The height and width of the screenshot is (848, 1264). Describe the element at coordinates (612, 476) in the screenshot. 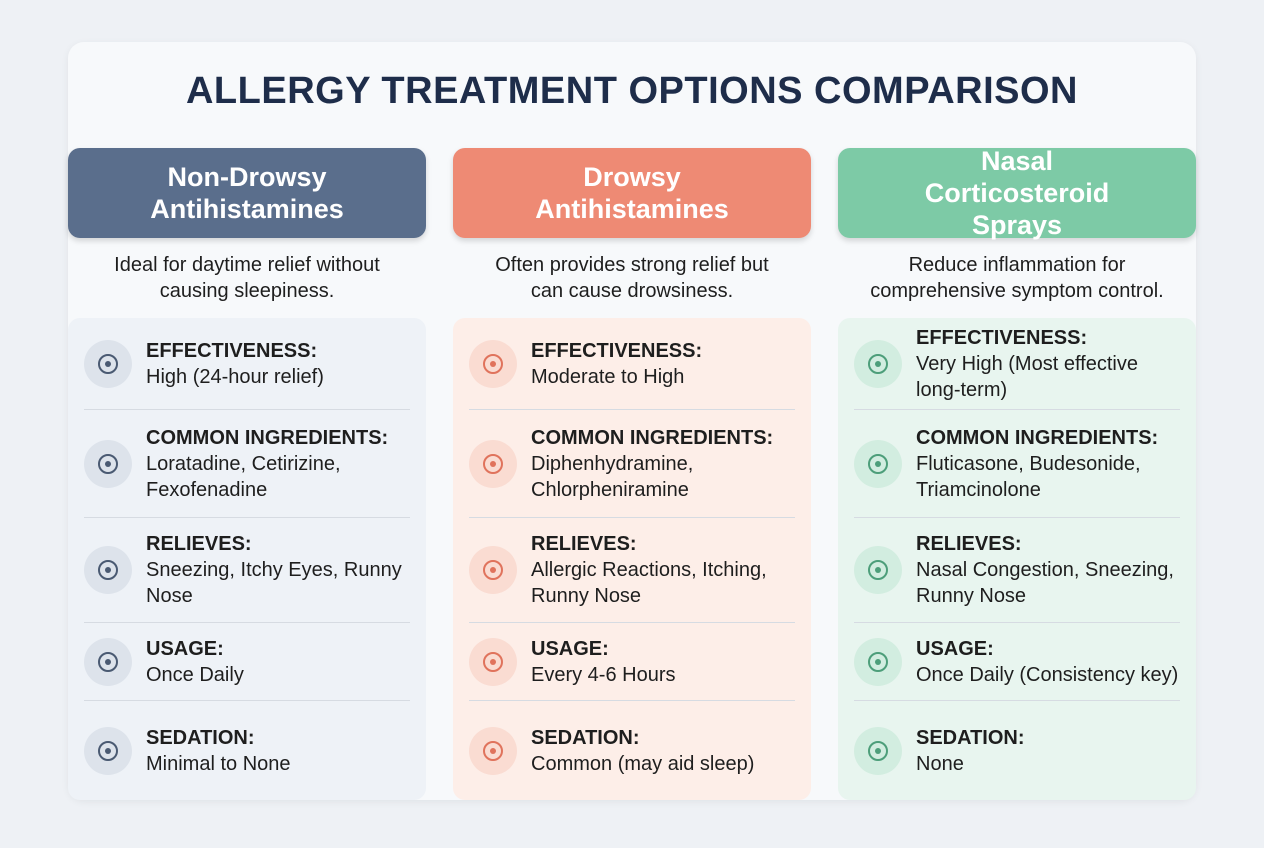

I see `row-value: Diphenhydramine, Chlorpheniramine` at that location.